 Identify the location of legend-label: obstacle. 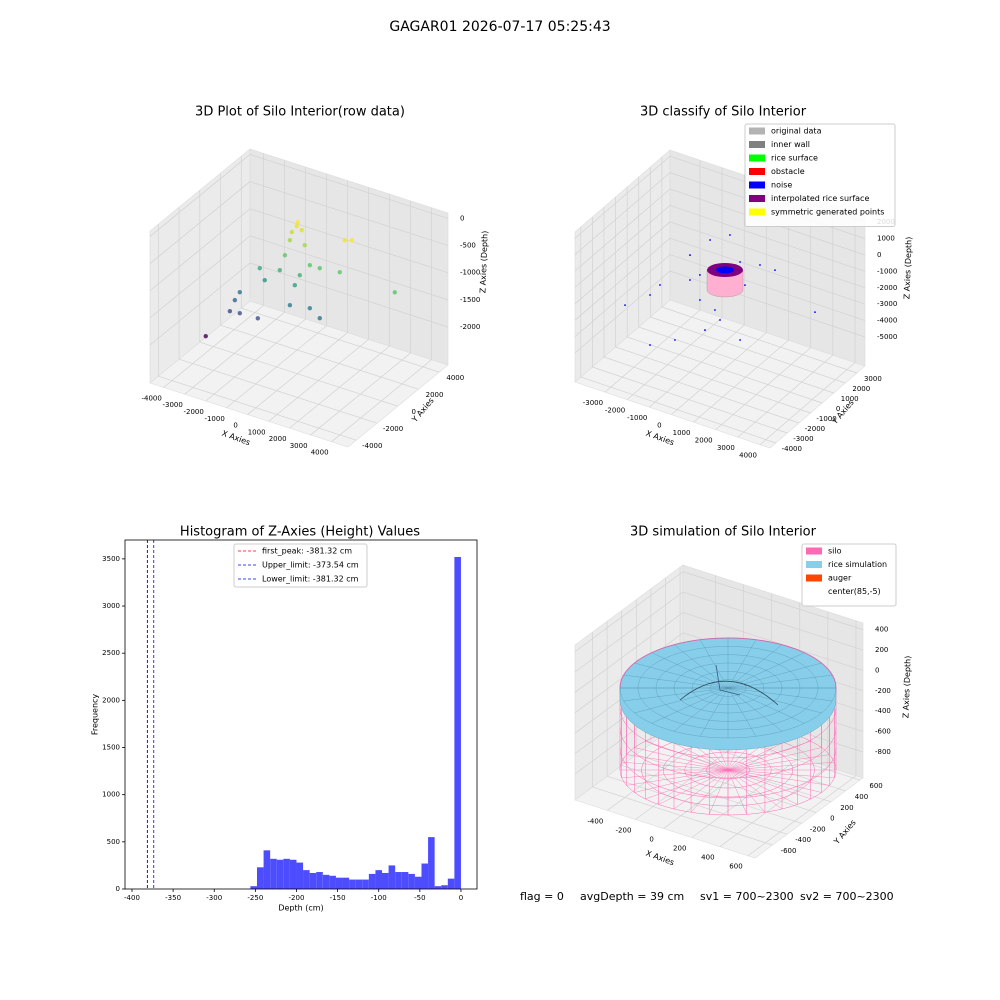
(788, 171).